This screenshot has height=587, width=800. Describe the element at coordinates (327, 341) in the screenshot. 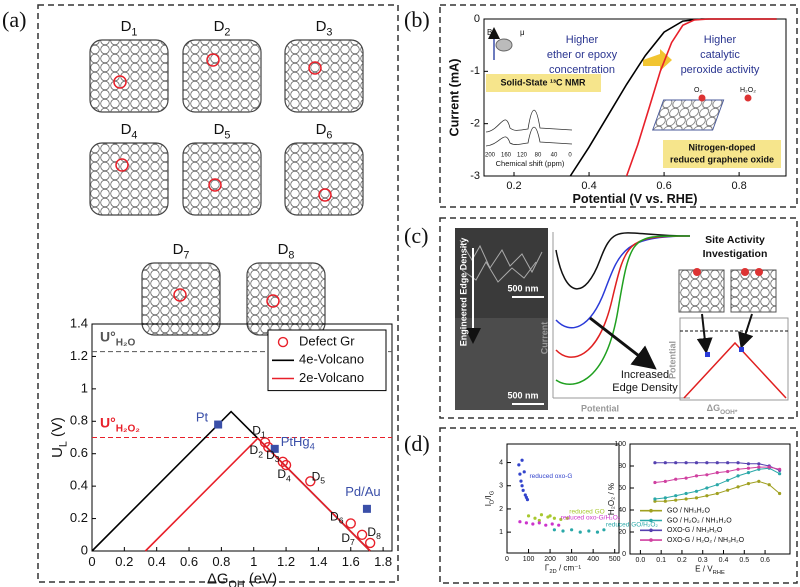

I see `legend-label: Defect Gr` at that location.